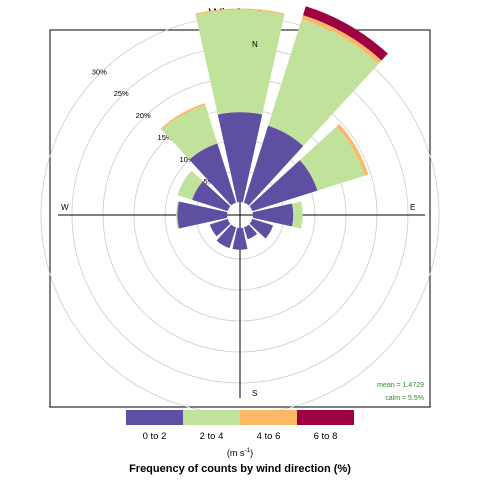  I want to click on compass-e: E, so click(412, 207).